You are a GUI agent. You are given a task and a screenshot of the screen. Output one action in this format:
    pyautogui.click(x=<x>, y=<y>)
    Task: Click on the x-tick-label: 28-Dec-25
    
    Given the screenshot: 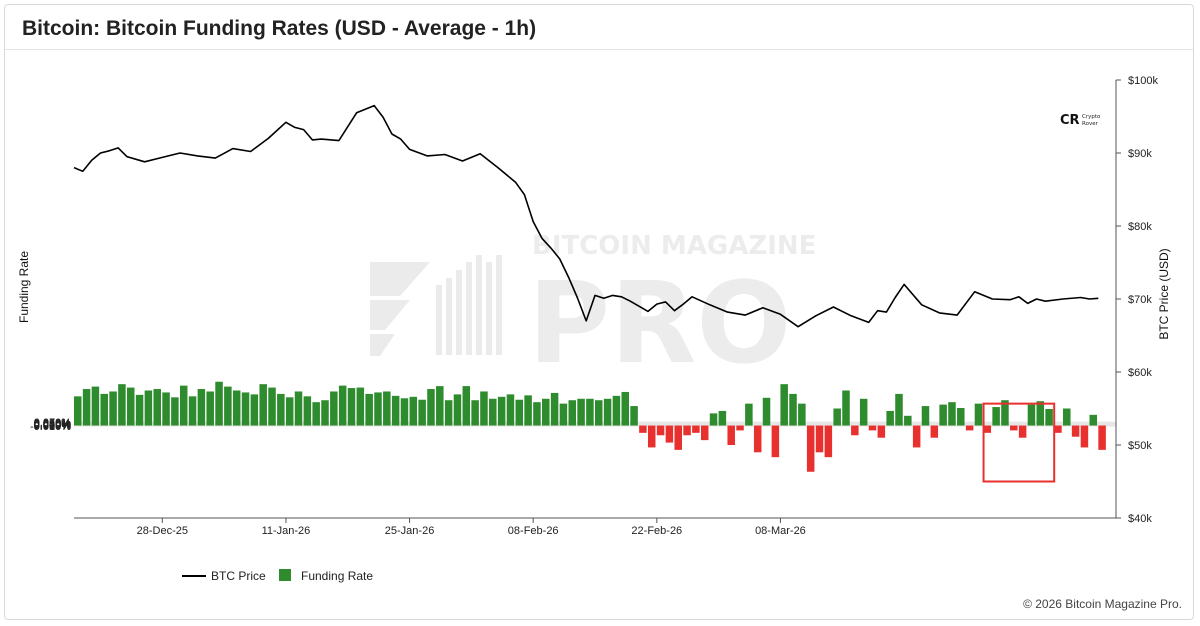 What is the action you would take?
    pyautogui.click(x=162, y=531)
    